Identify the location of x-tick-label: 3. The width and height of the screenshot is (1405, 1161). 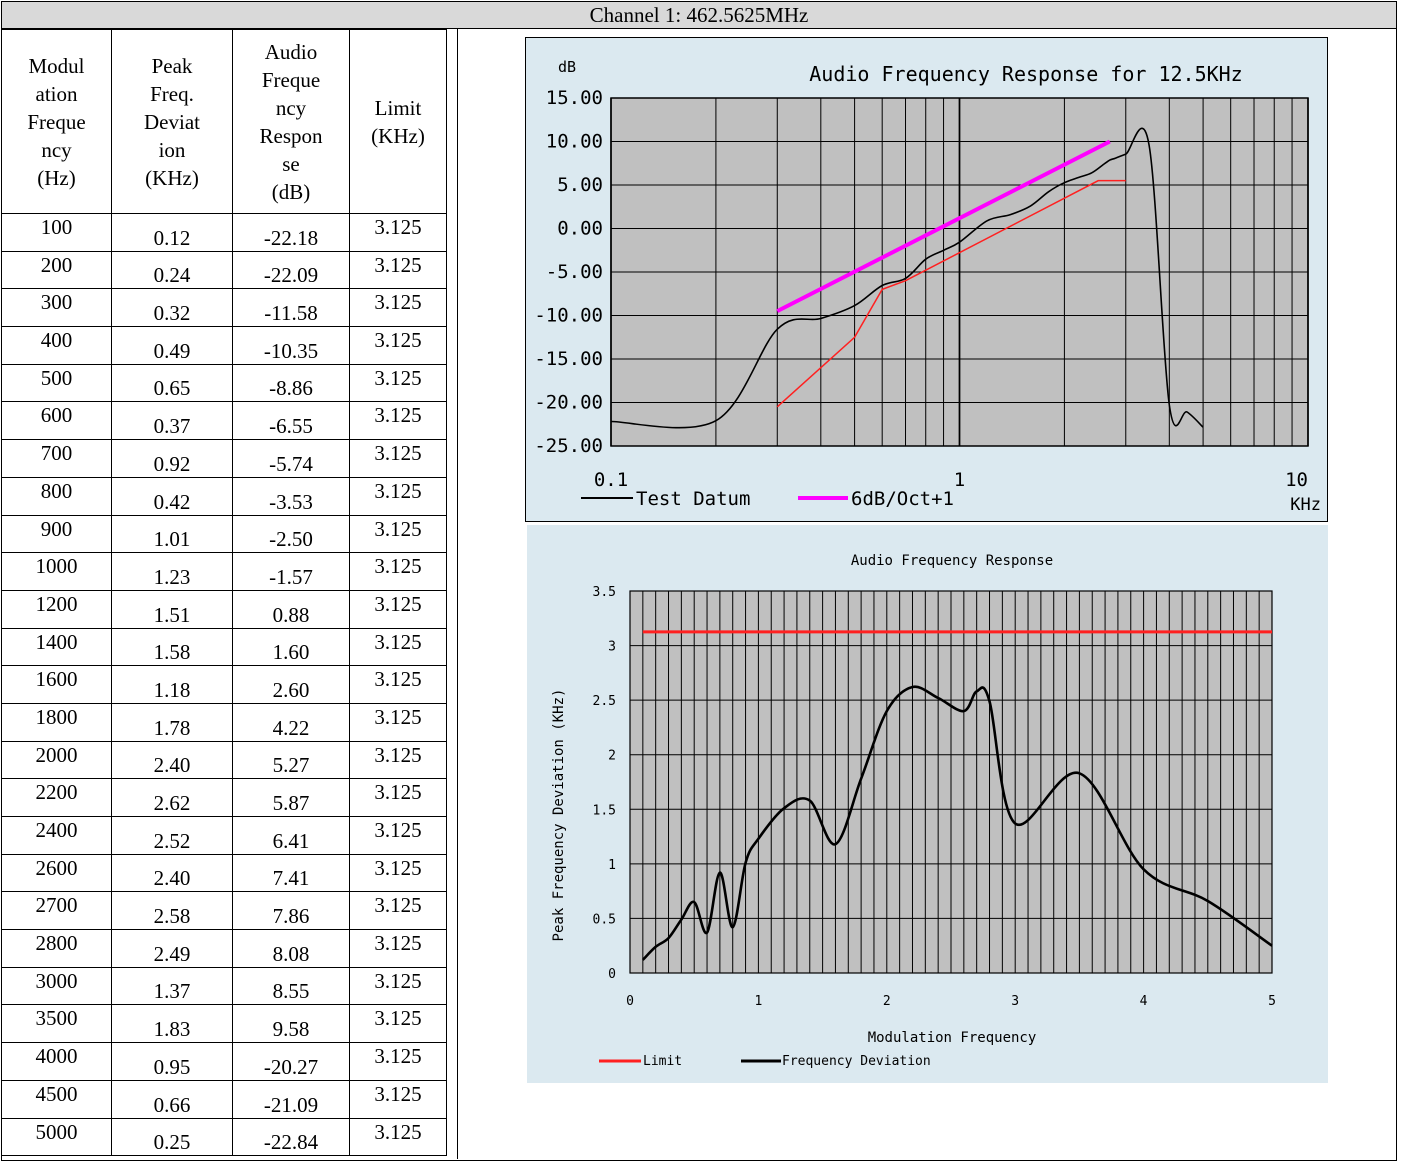
(1015, 1001).